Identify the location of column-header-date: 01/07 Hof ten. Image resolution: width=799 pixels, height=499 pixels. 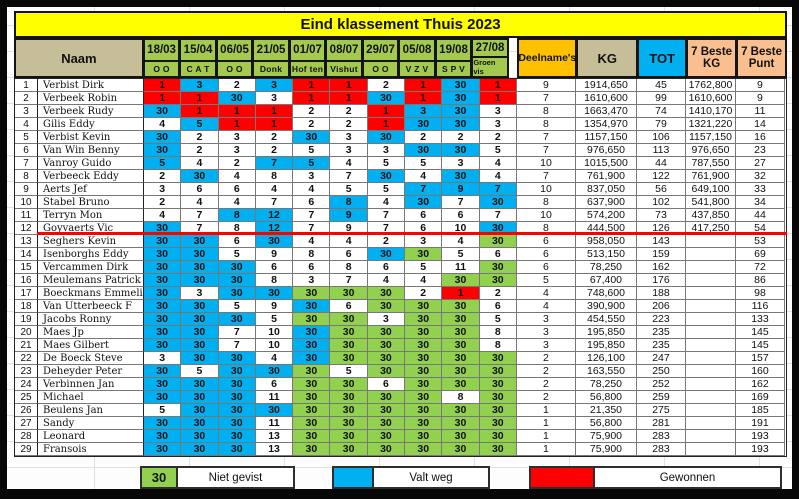
(307, 58).